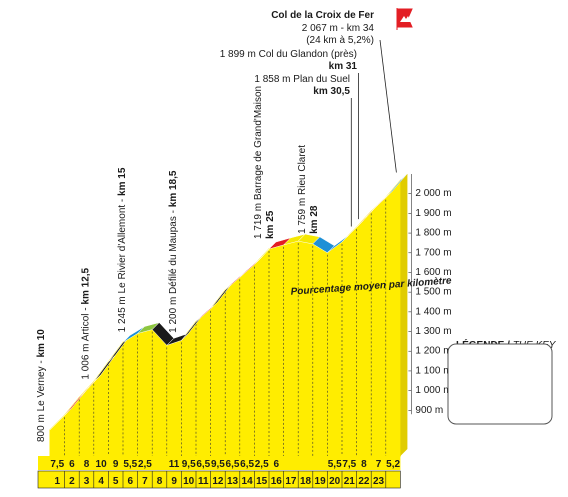 The image size is (568, 497). Describe the element at coordinates (433, 331) in the screenshot. I see `y-tick-label: 1 300 m` at that location.